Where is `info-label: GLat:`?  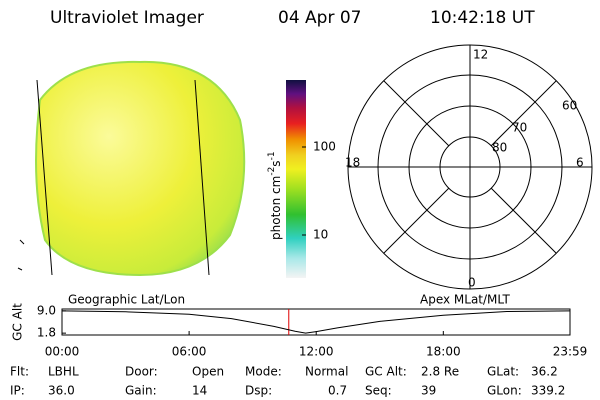 info-label: GLat: is located at coordinates (503, 372).